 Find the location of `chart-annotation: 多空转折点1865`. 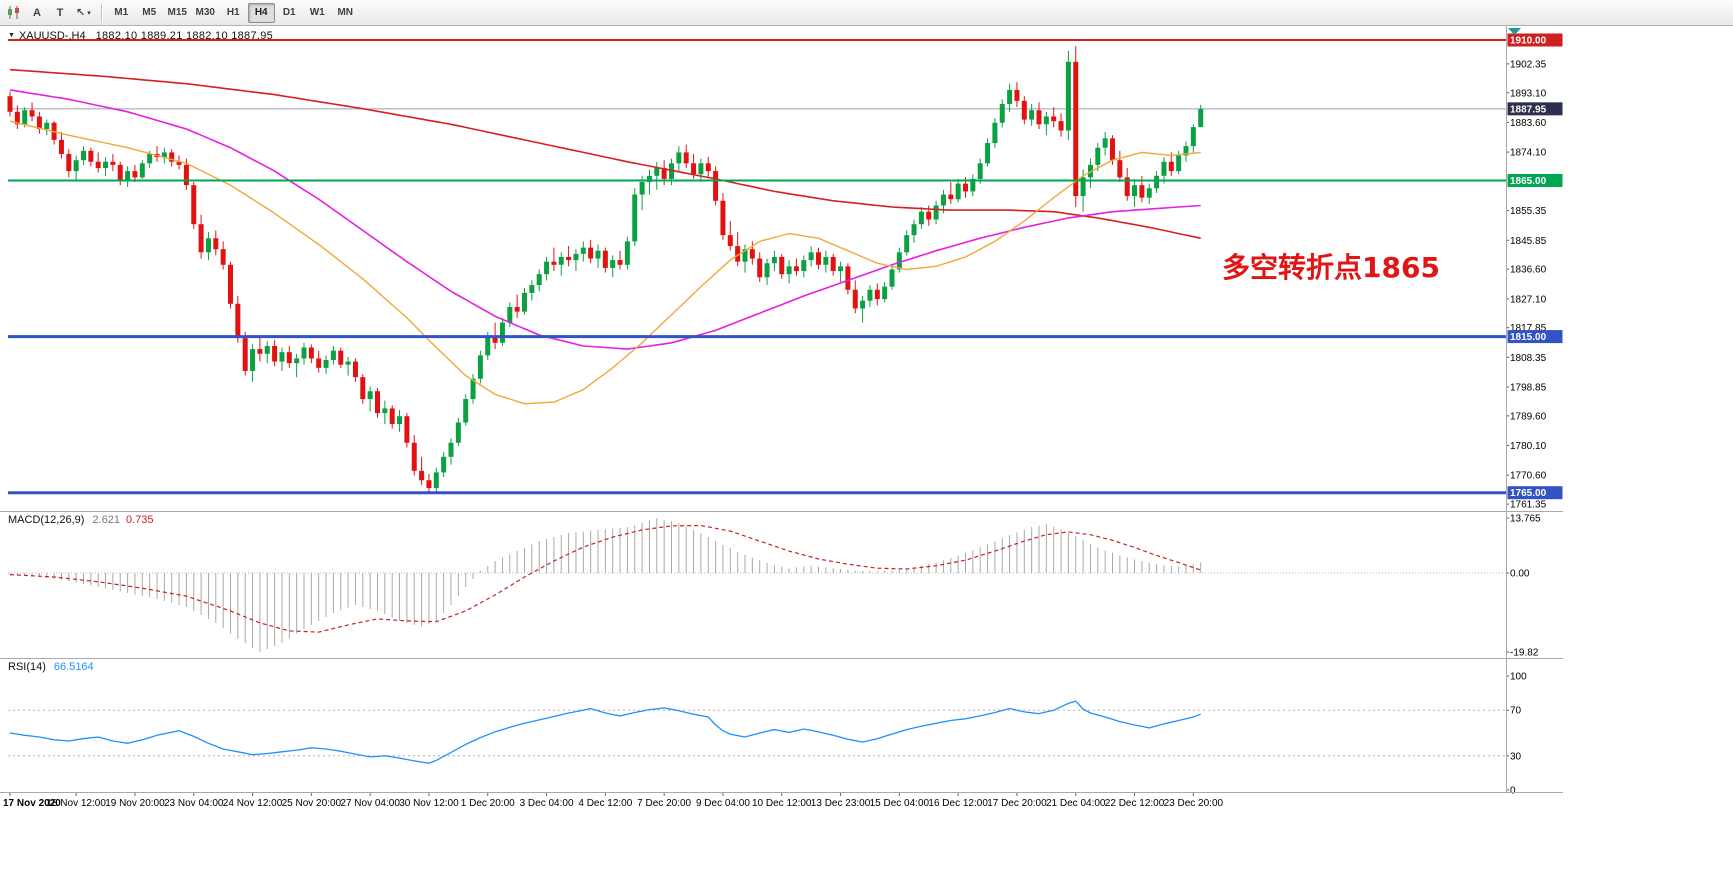

chart-annotation: 多空转折点1865 is located at coordinates (1331, 267).